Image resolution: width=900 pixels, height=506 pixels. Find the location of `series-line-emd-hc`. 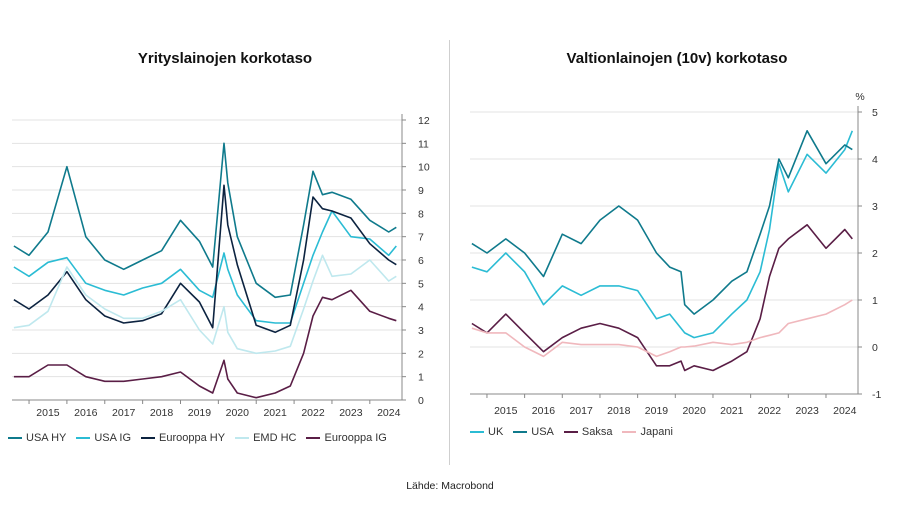

series-line-emd-hc is located at coordinates (205, 304).